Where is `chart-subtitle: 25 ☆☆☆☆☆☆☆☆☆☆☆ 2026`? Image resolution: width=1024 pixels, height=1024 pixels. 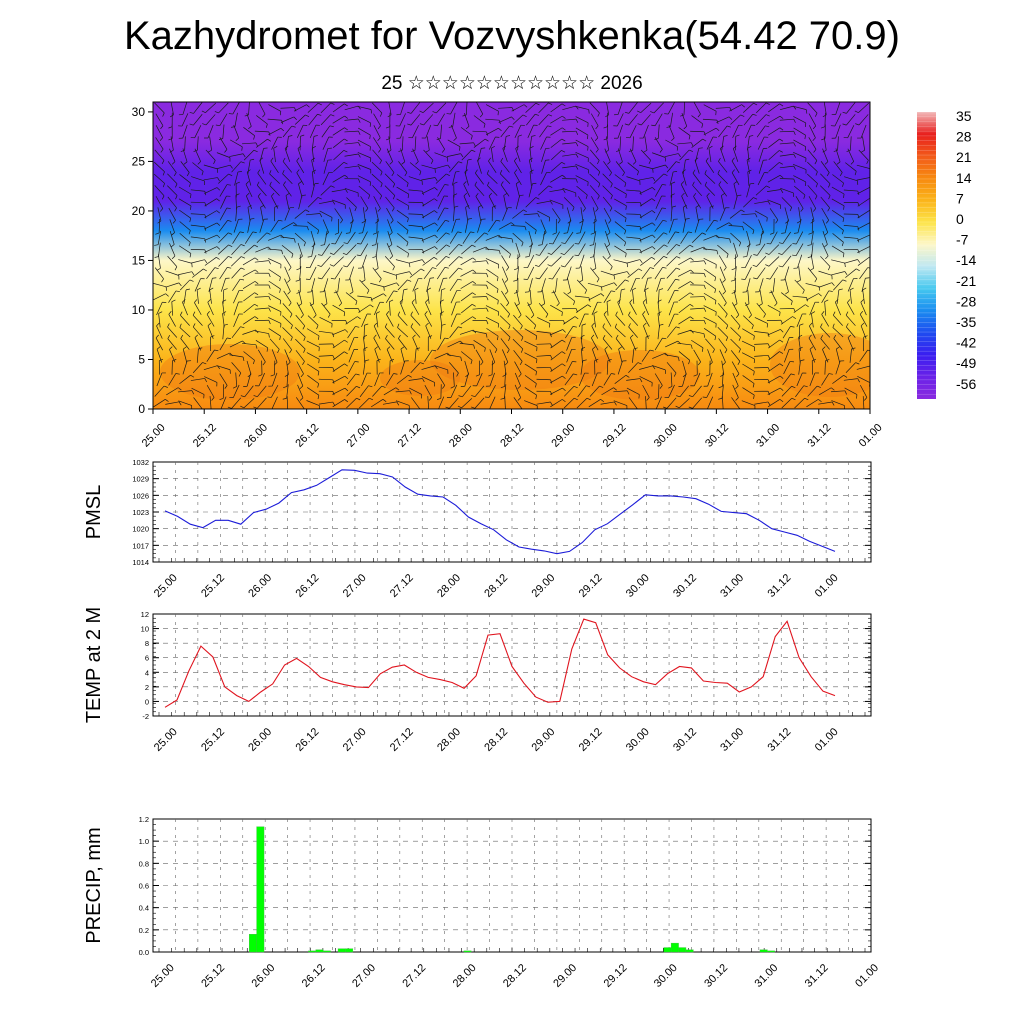 chart-subtitle: 25 ☆☆☆☆☆☆☆☆☆☆☆ 2026 is located at coordinates (512, 83).